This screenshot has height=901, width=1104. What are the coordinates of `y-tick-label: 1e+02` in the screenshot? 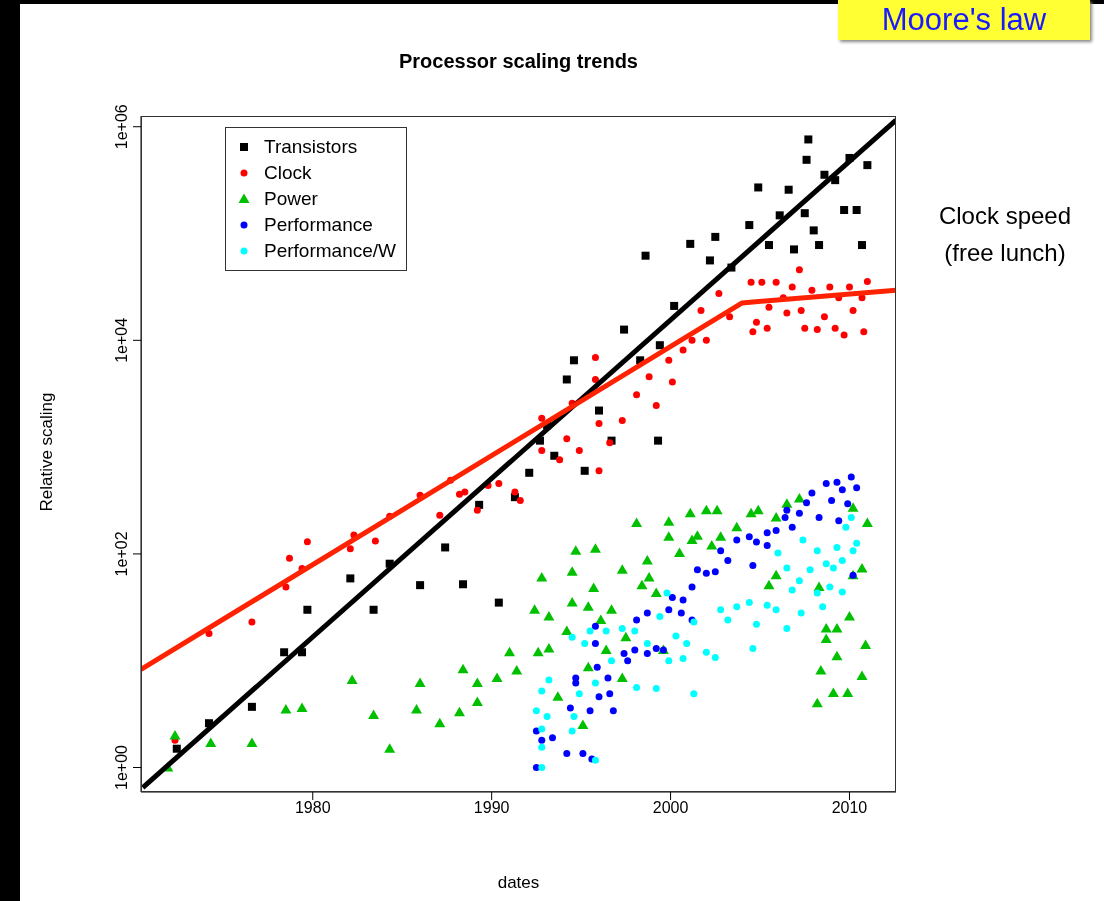 It's located at (121, 554).